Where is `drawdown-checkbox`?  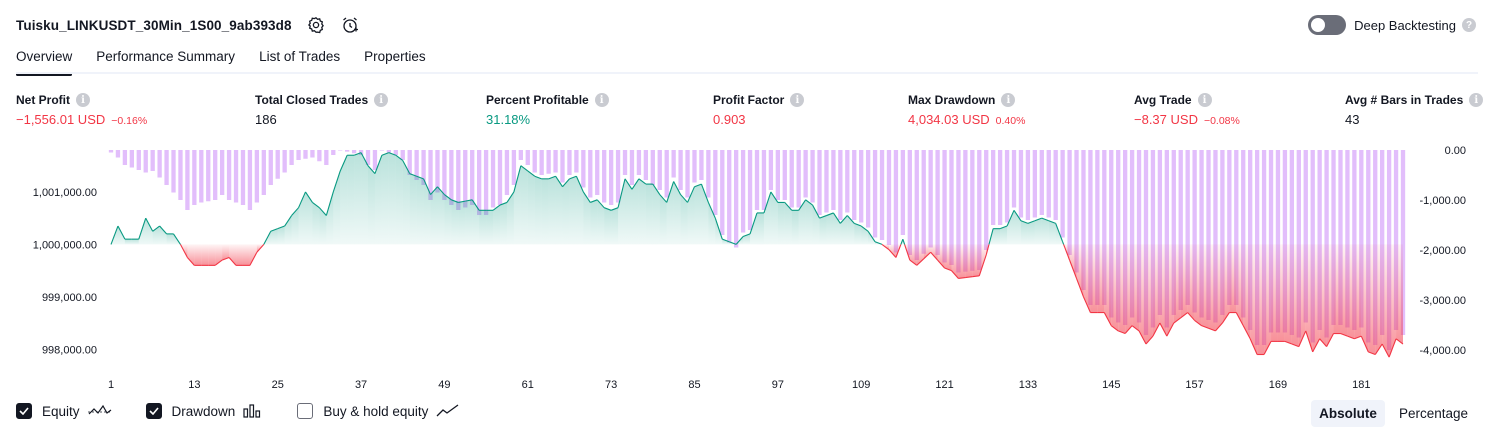
drawdown-checkbox is located at coordinates (153, 411).